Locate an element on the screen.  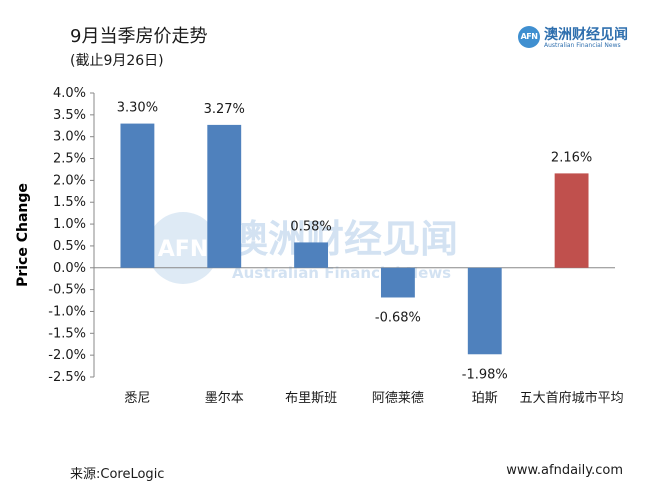
category-label: 五大首府城市平均 is located at coordinates (572, 398).